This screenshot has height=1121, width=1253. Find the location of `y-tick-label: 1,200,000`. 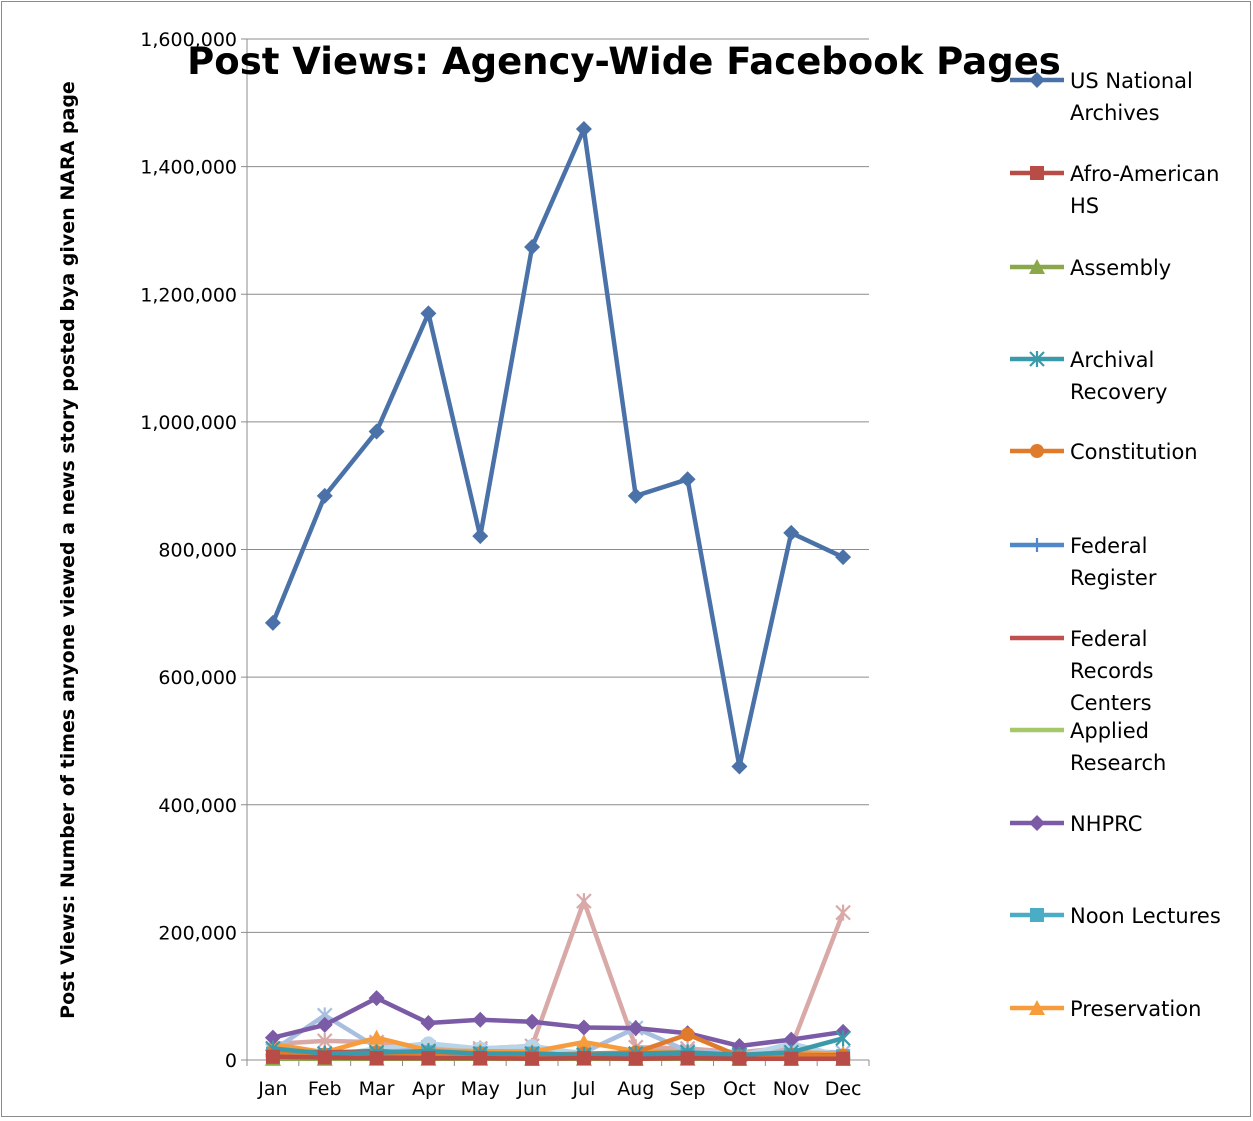

y-tick-label: 1,200,000 is located at coordinates (188, 295).